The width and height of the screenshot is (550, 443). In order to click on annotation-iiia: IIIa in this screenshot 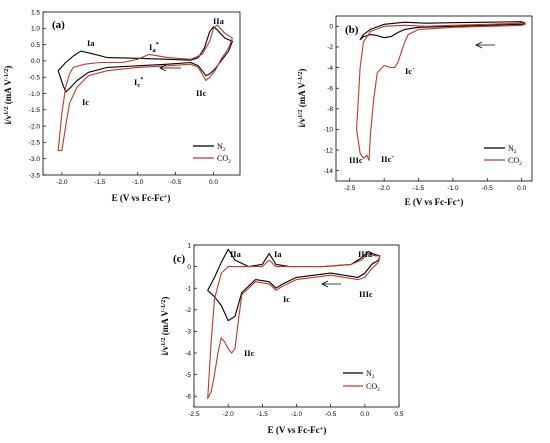, I will do `click(365, 254)`.